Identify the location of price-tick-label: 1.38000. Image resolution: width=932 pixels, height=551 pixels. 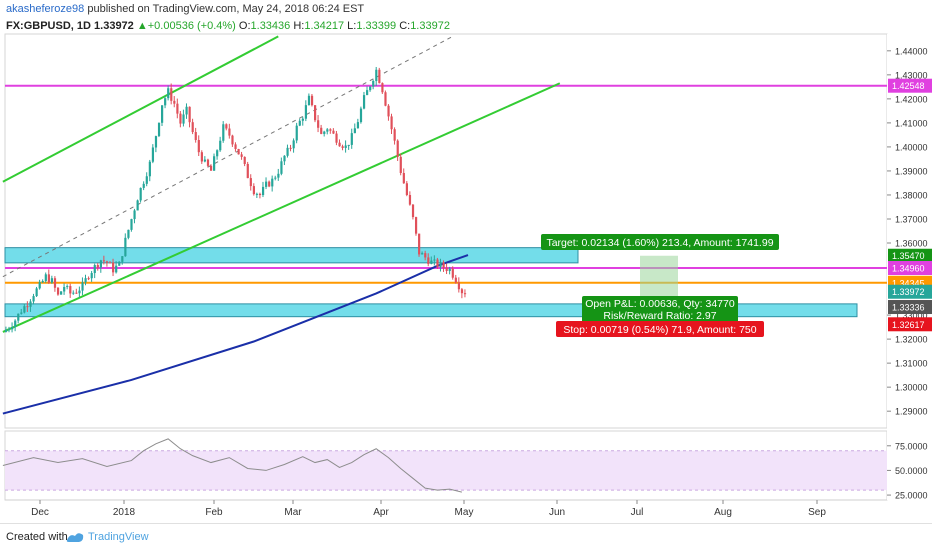
(911, 195).